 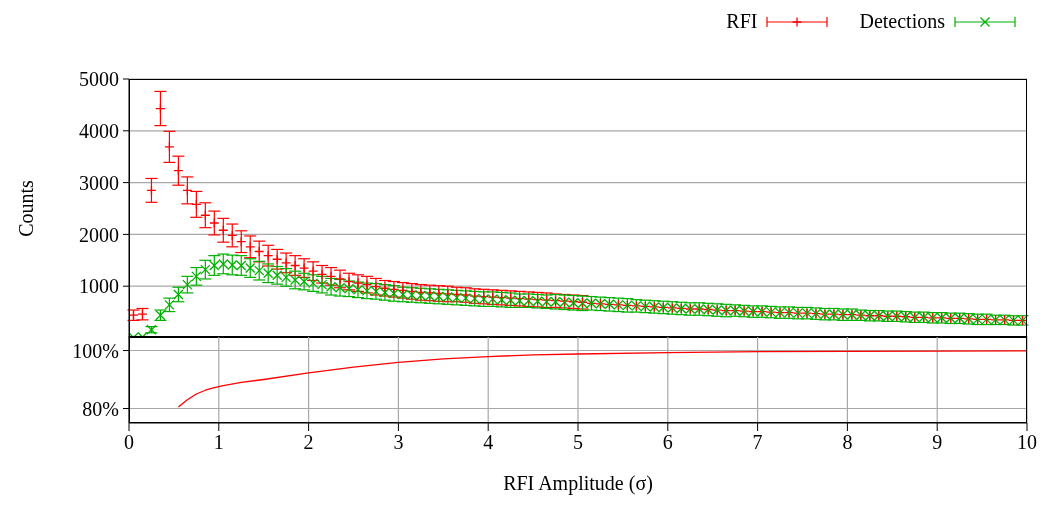 What do you see at coordinates (100, 408) in the screenshot?
I see `y-tick-label: 80%` at bounding box center [100, 408].